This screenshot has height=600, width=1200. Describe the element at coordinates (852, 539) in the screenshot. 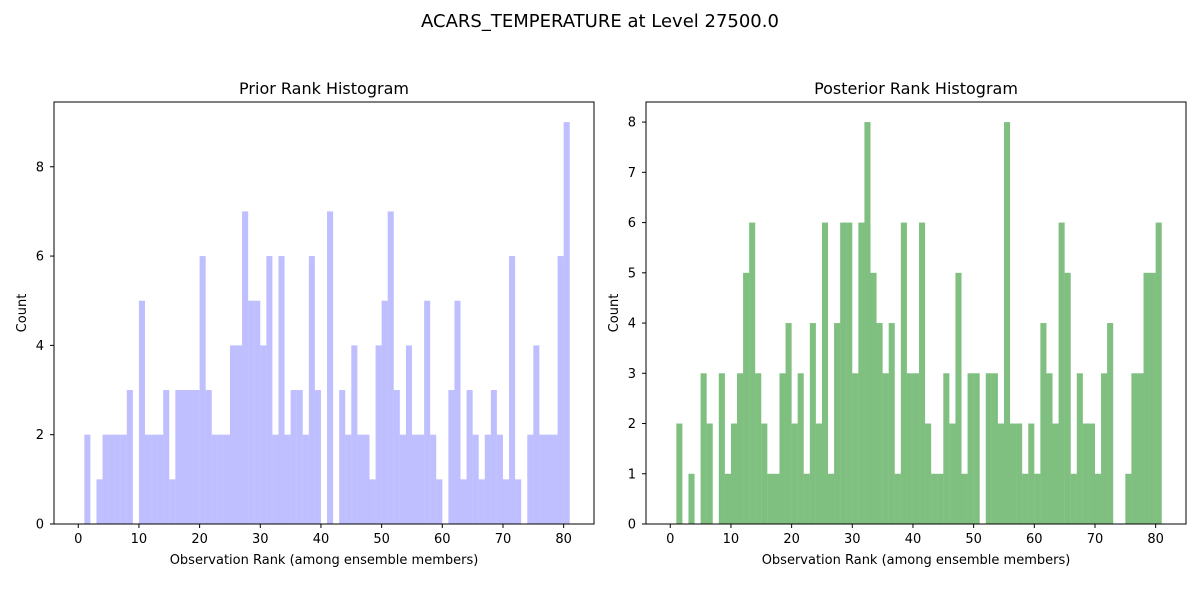

I see `posterior-x-tick-label: 30` at that location.